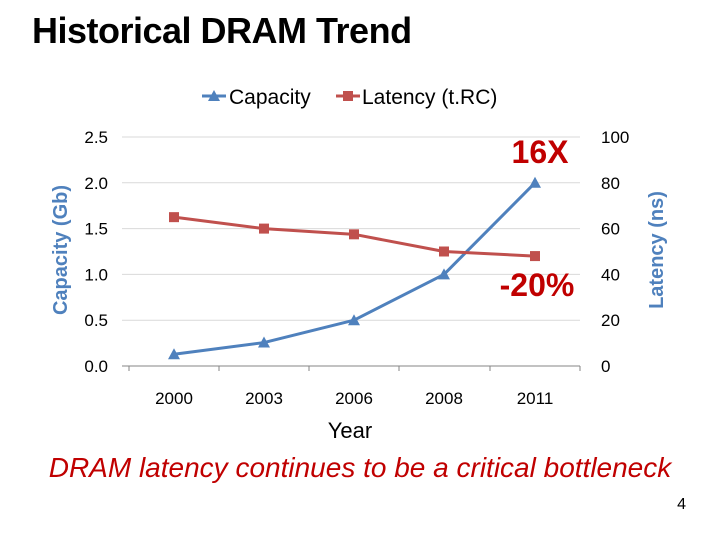  I want to click on x-tick-label: 2006, so click(354, 398).